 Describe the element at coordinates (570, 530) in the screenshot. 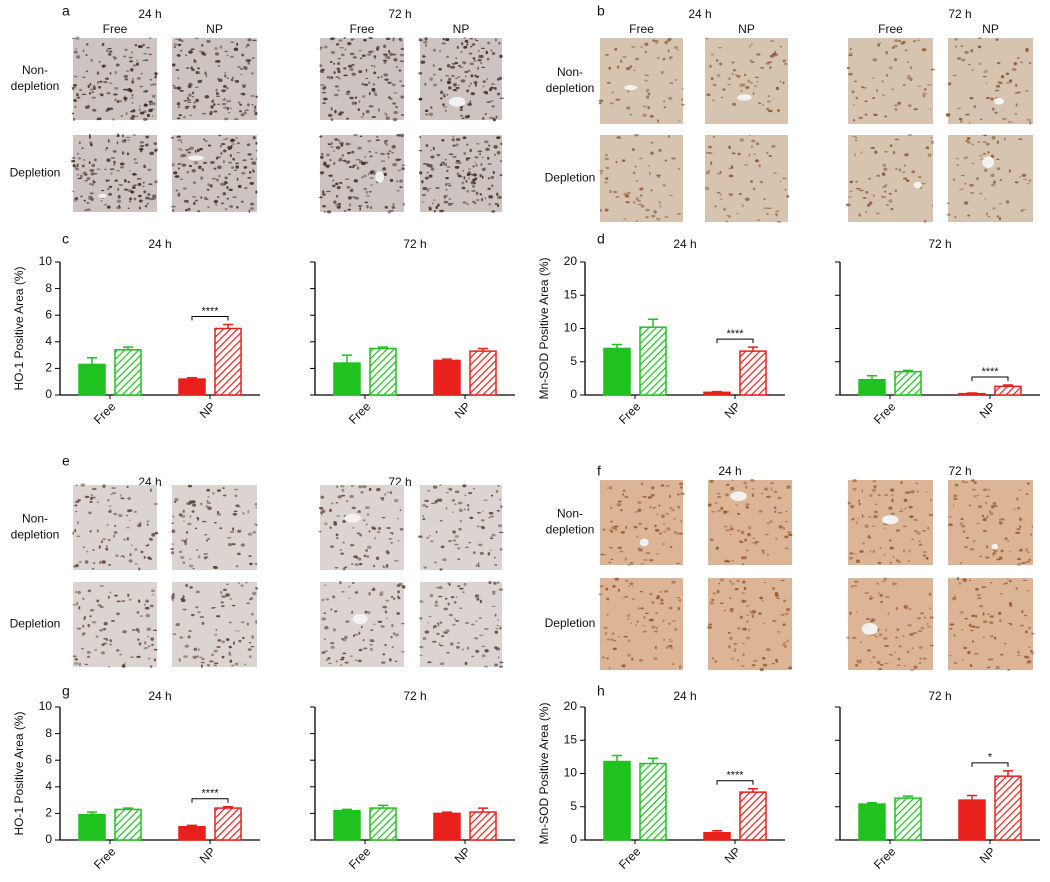

I see `row-label: depletion` at that location.